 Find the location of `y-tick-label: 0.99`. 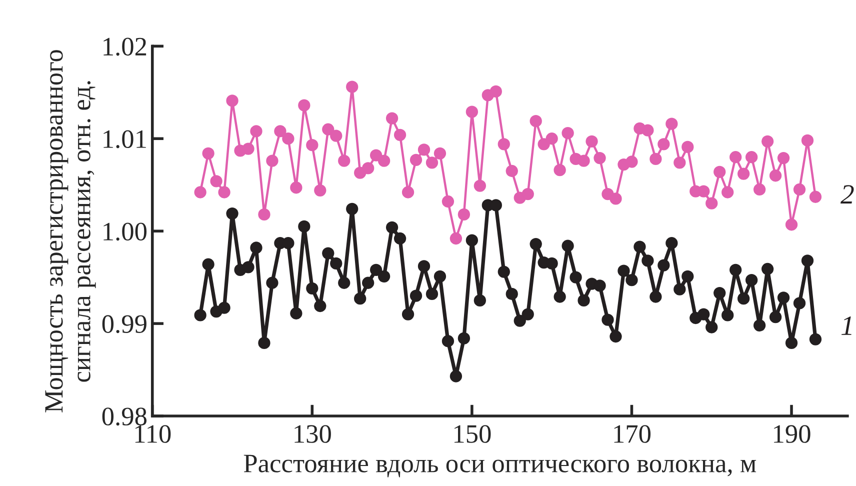

y-tick-label: 0.99 is located at coordinates (124, 324).